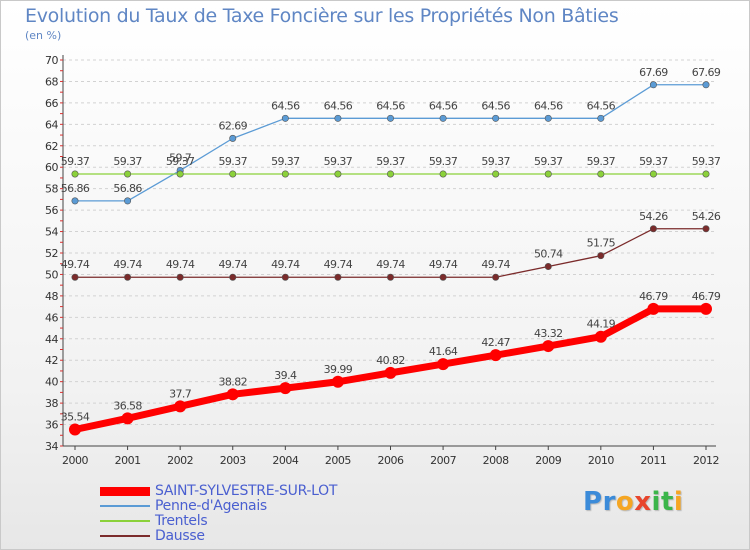 The image size is (750, 550). What do you see at coordinates (127, 405) in the screenshot?
I see `data-label: 36.58` at bounding box center [127, 405].